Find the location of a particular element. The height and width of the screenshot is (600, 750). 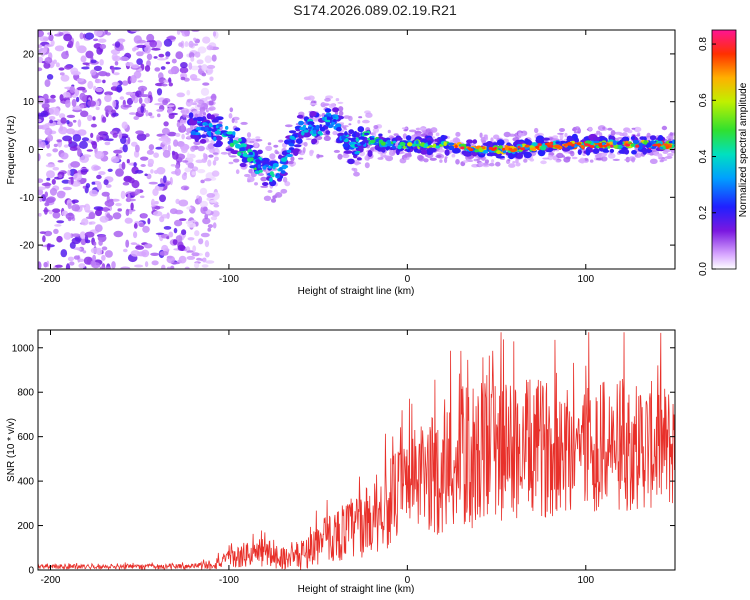

heatmap-x-tick-label: 0 is located at coordinates (408, 279).